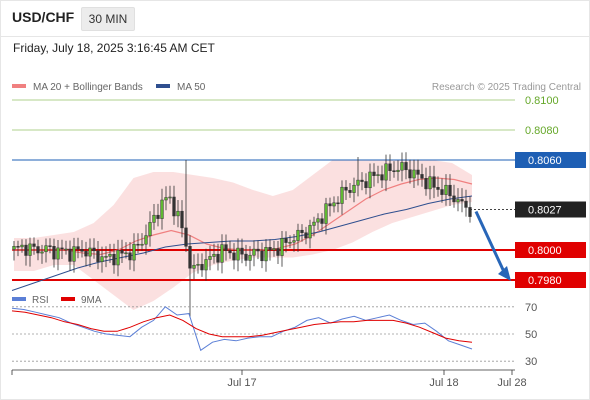 The height and width of the screenshot is (400, 590). Describe the element at coordinates (545, 281) in the screenshot. I see `support-label: 0.7980` at that location.